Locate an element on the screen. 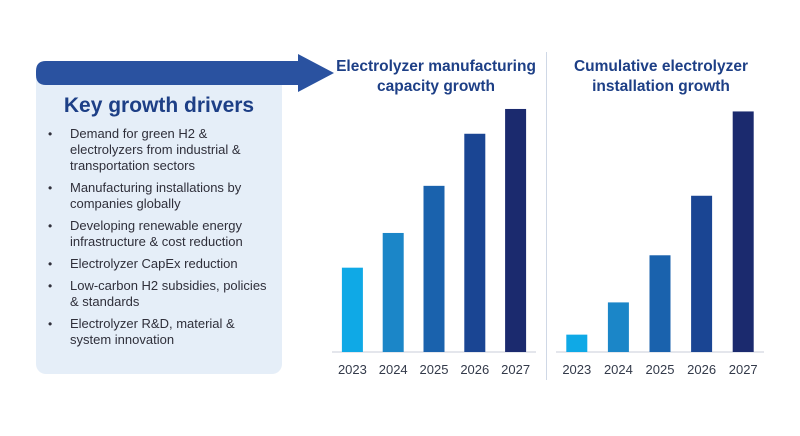  list-item: • Electrolyzer CapEx reduction is located at coordinates (162, 264).